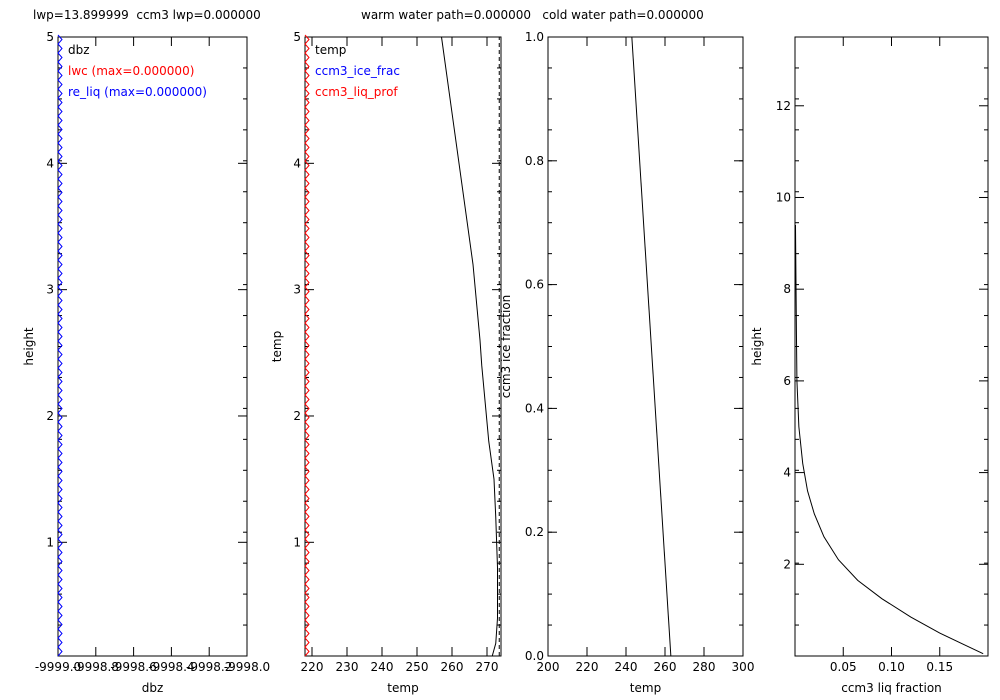 The width and height of the screenshot is (1000, 700). What do you see at coordinates (131, 71) in the screenshot?
I see `legend-entry: lwc (max=0.000000)` at bounding box center [131, 71].